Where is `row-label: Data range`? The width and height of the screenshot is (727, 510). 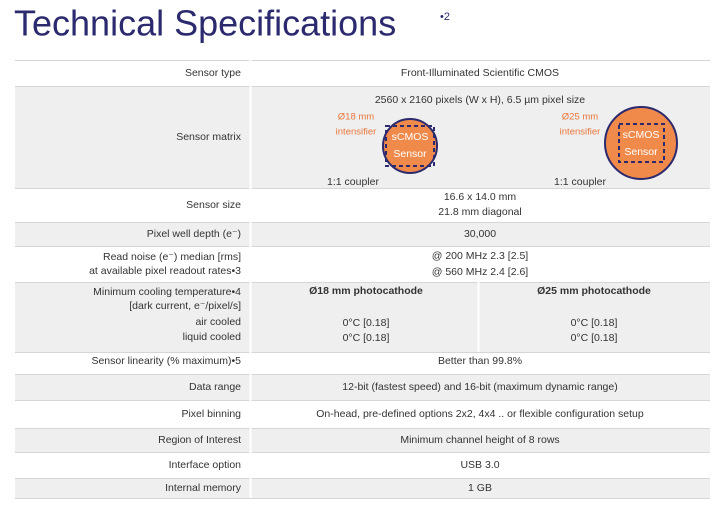
row-label: Data range is located at coordinates (215, 387).